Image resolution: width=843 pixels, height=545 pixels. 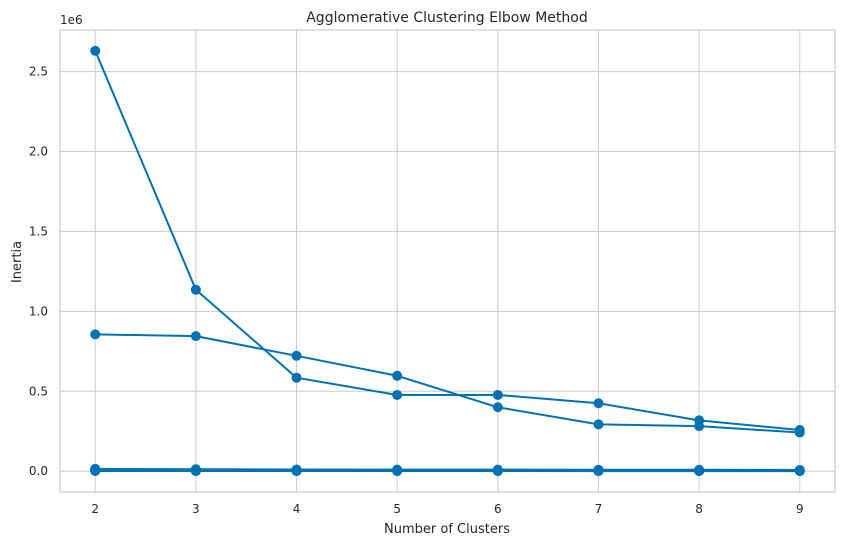 I want to click on x-tick-label: 4, so click(x=297, y=509).